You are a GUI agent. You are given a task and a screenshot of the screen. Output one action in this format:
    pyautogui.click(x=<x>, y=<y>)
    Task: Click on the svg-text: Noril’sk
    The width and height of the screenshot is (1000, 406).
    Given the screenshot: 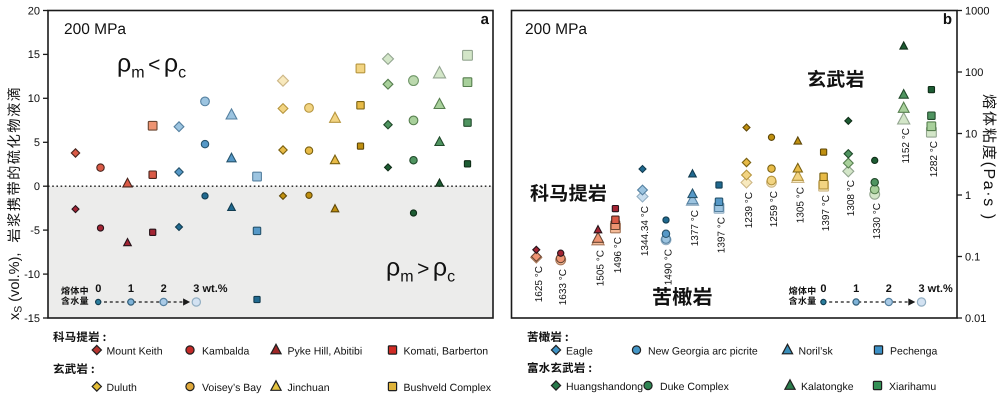 What is the action you would take?
    pyautogui.click(x=816, y=352)
    